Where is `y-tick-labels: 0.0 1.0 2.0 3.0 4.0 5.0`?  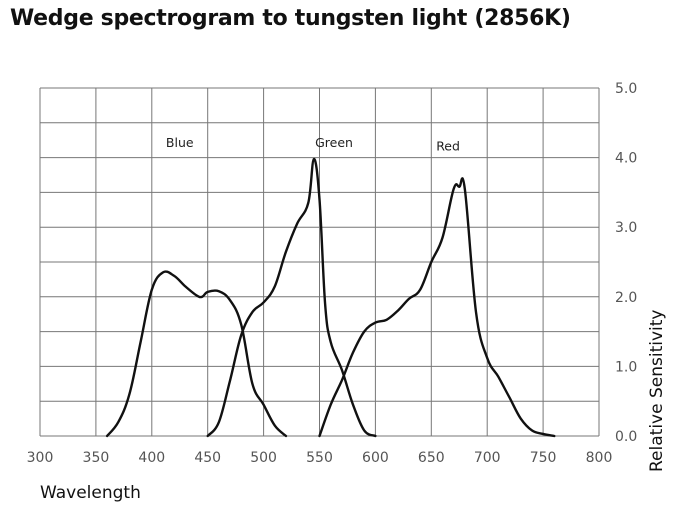 y-tick-labels: 0.0 1.0 2.0 3.0 4.0 5.0 is located at coordinates (626, 263).